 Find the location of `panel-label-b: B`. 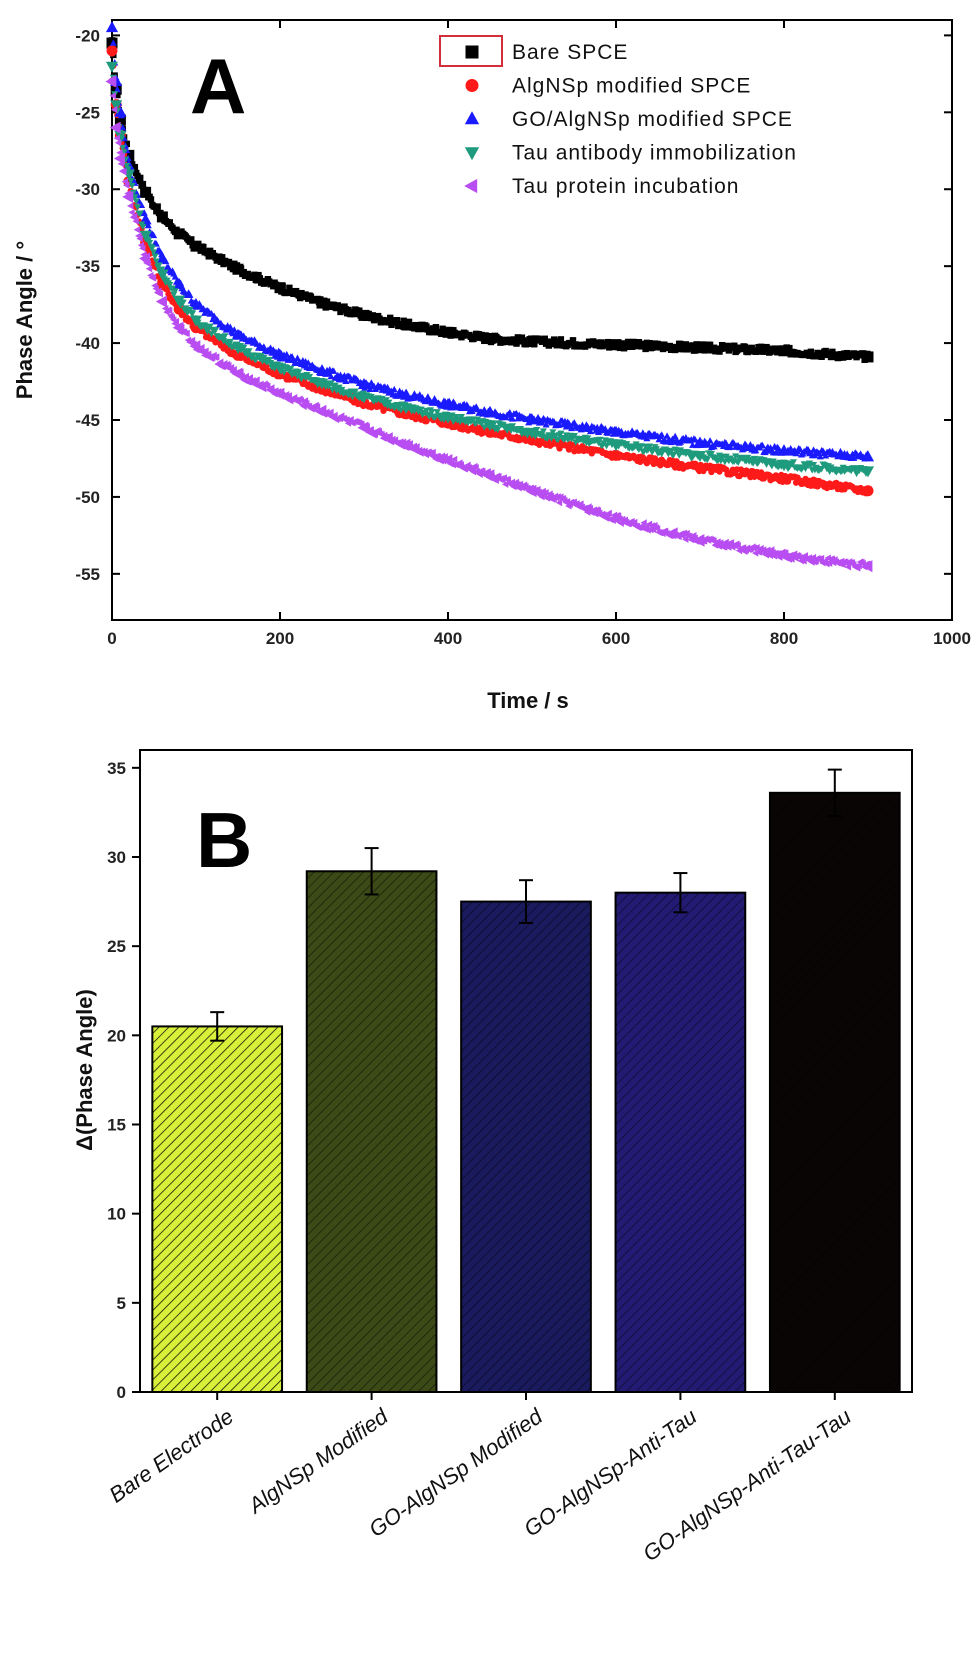

panel-label-b: B is located at coordinates (224, 840).